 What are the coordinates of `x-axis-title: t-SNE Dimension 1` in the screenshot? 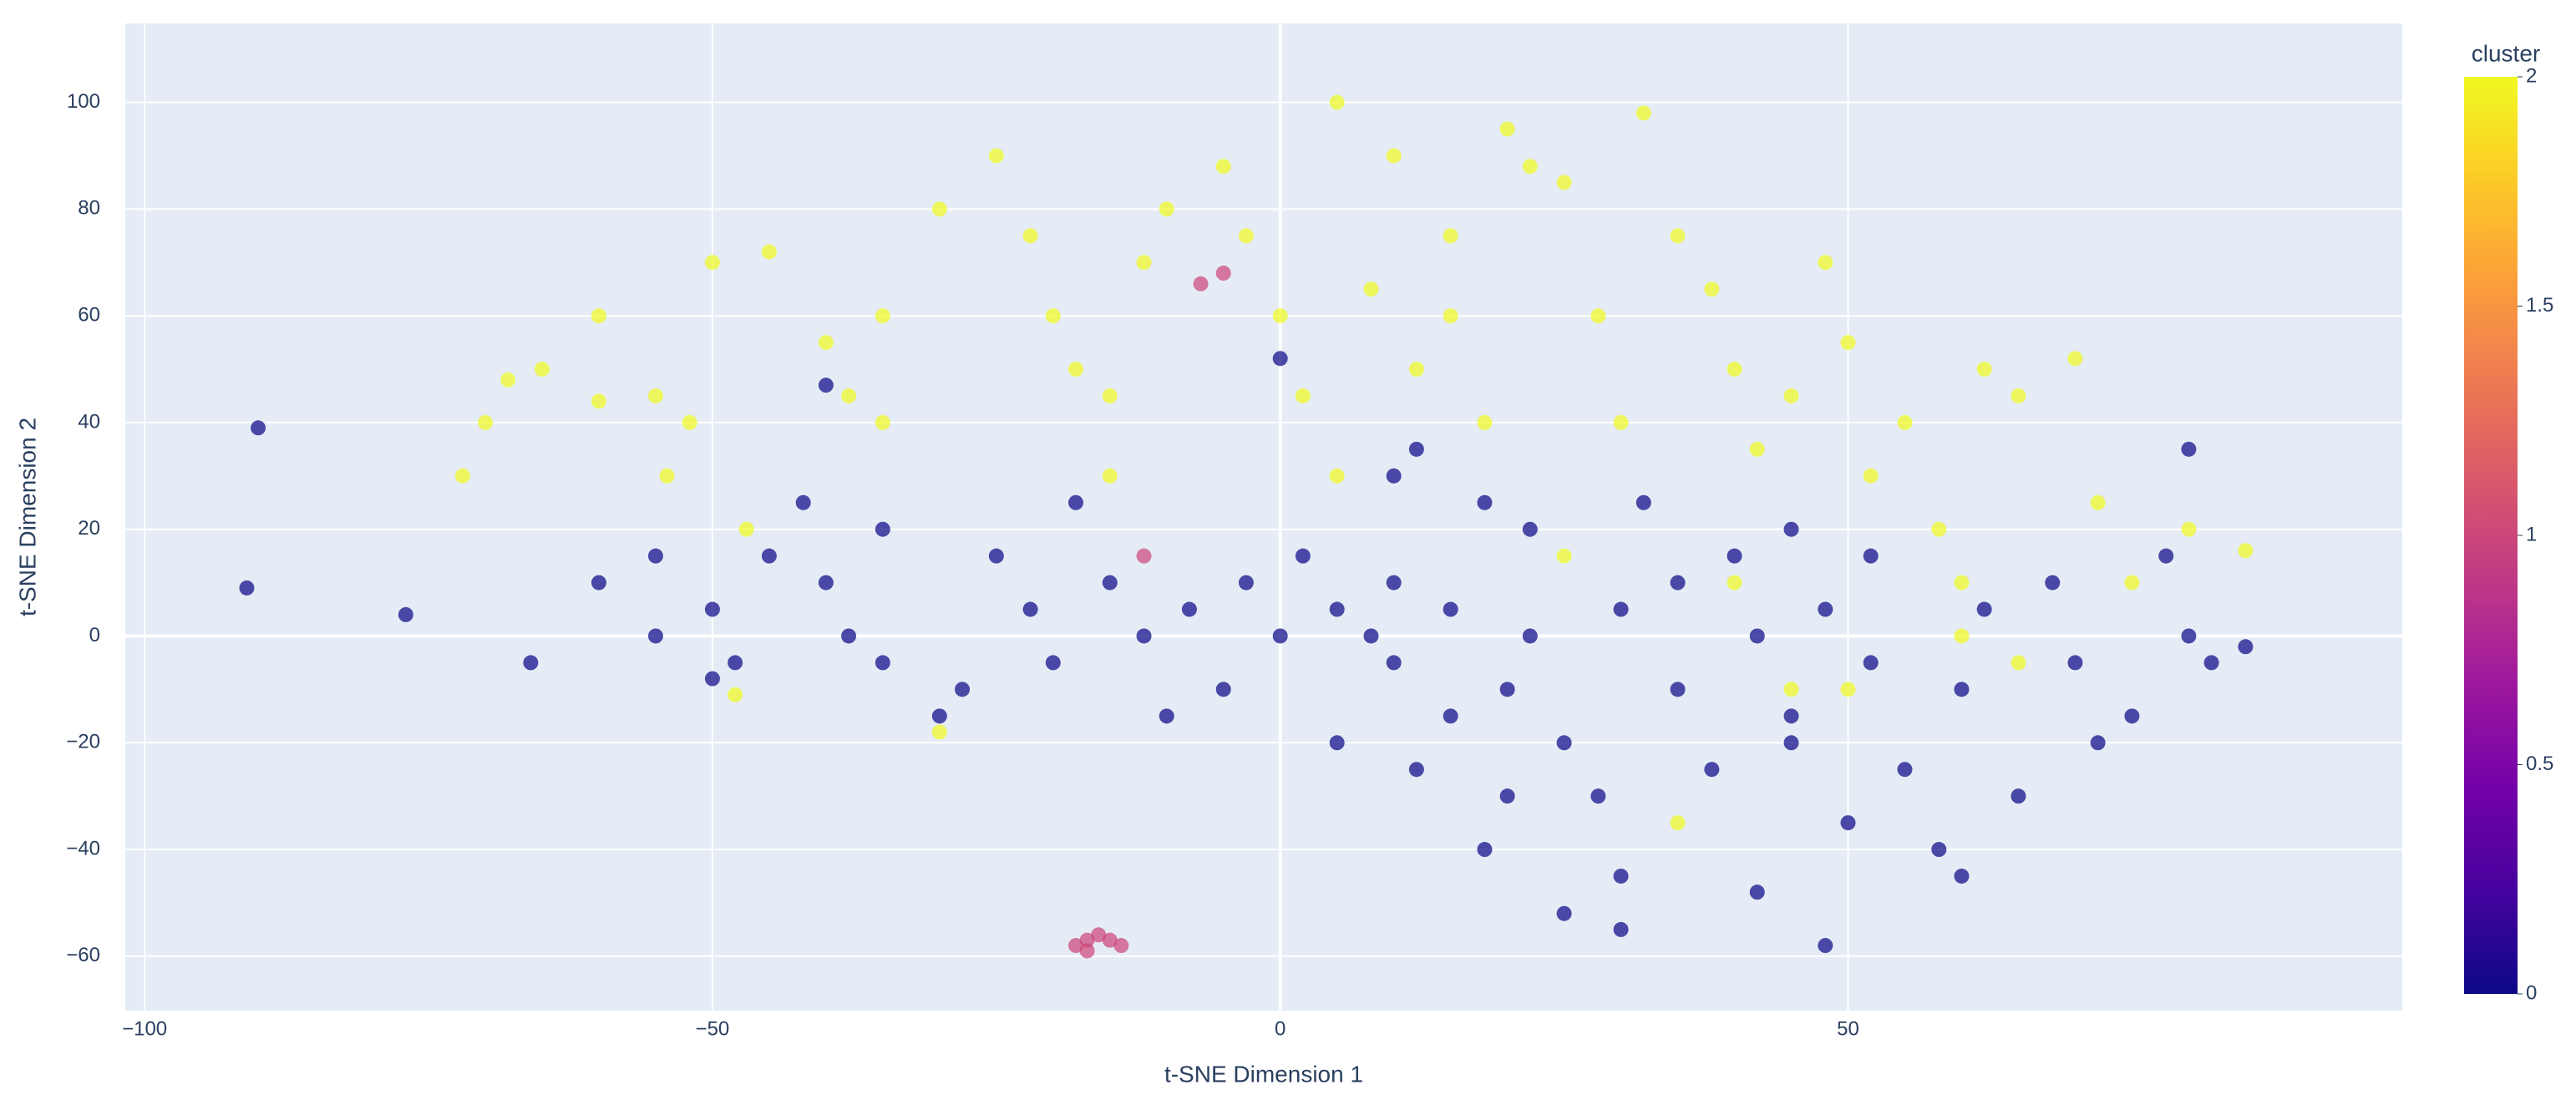 It's located at (1263, 1074).